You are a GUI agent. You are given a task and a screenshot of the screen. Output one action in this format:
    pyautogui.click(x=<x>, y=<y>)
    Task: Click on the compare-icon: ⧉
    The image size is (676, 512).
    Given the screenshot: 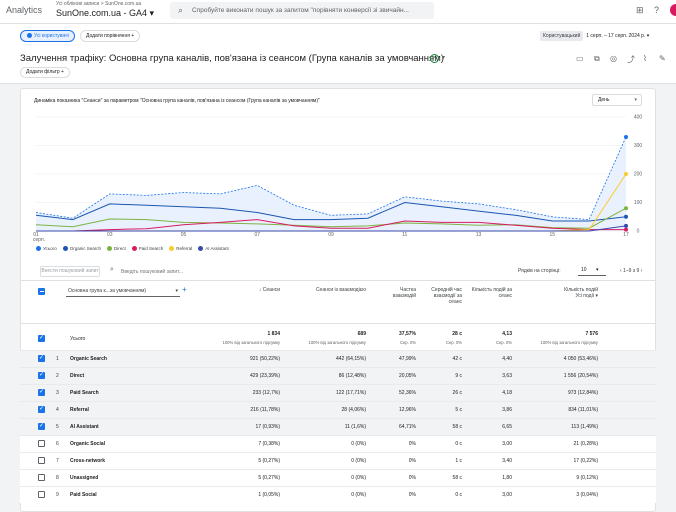 What is the action you would take?
    pyautogui.click(x=597, y=58)
    